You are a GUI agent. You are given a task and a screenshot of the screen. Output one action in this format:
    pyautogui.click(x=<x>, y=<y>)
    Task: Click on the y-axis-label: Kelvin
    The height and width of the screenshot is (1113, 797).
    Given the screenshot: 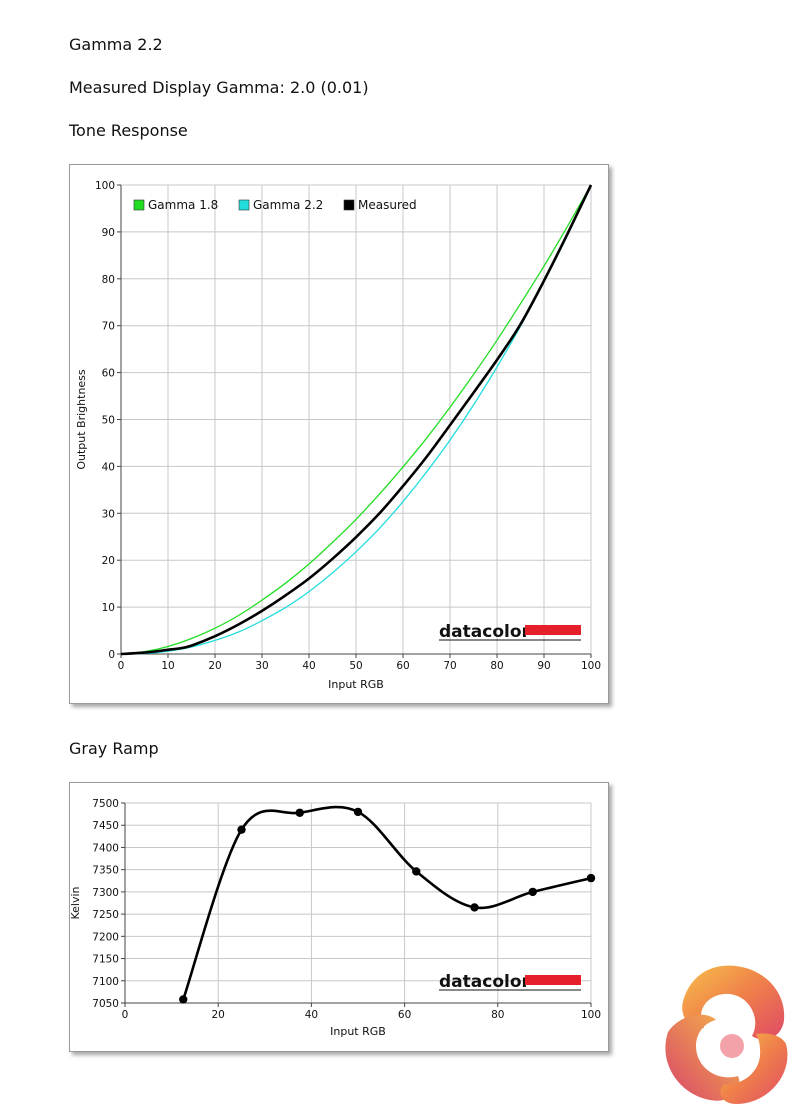 What is the action you would take?
    pyautogui.click(x=76, y=902)
    